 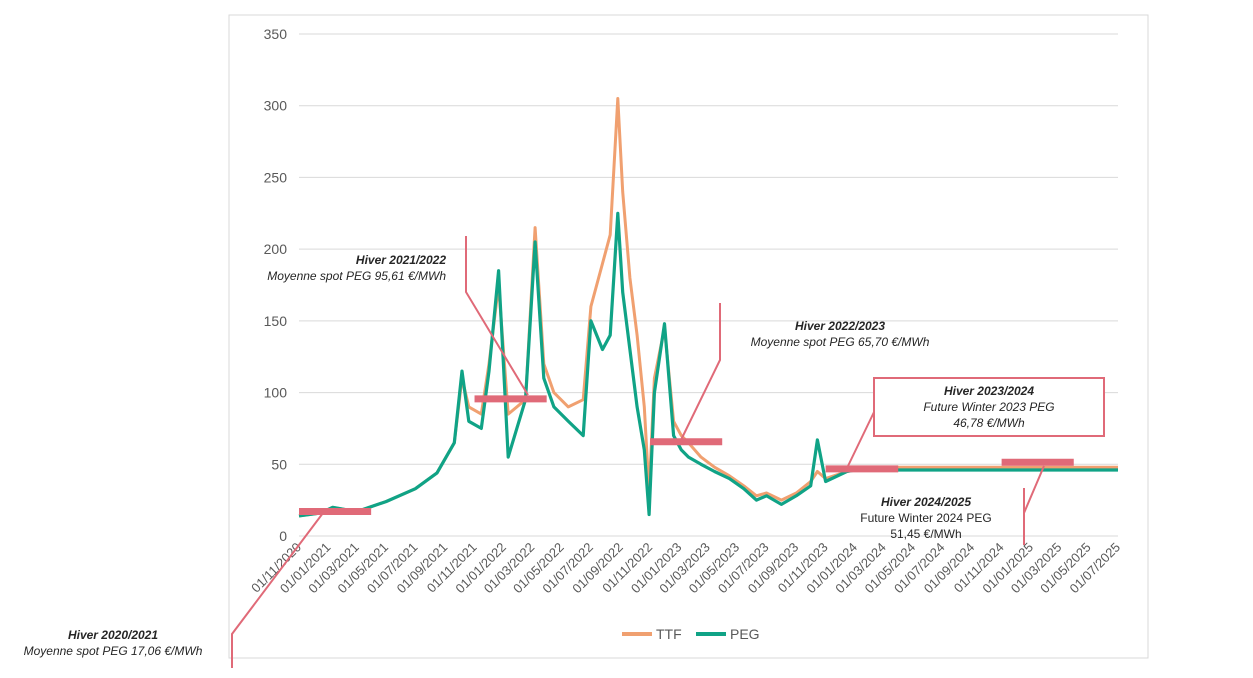 What do you see at coordinates (276, 249) in the screenshot?
I see `y-tick-label: 200` at bounding box center [276, 249].